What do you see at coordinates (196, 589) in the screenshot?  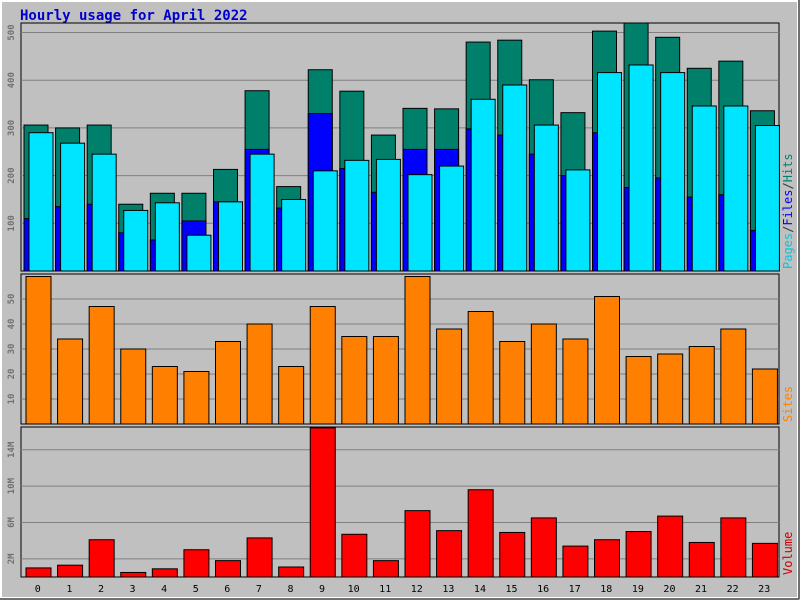 I see `x-tick-label-hour-5: 5` at bounding box center [196, 589].